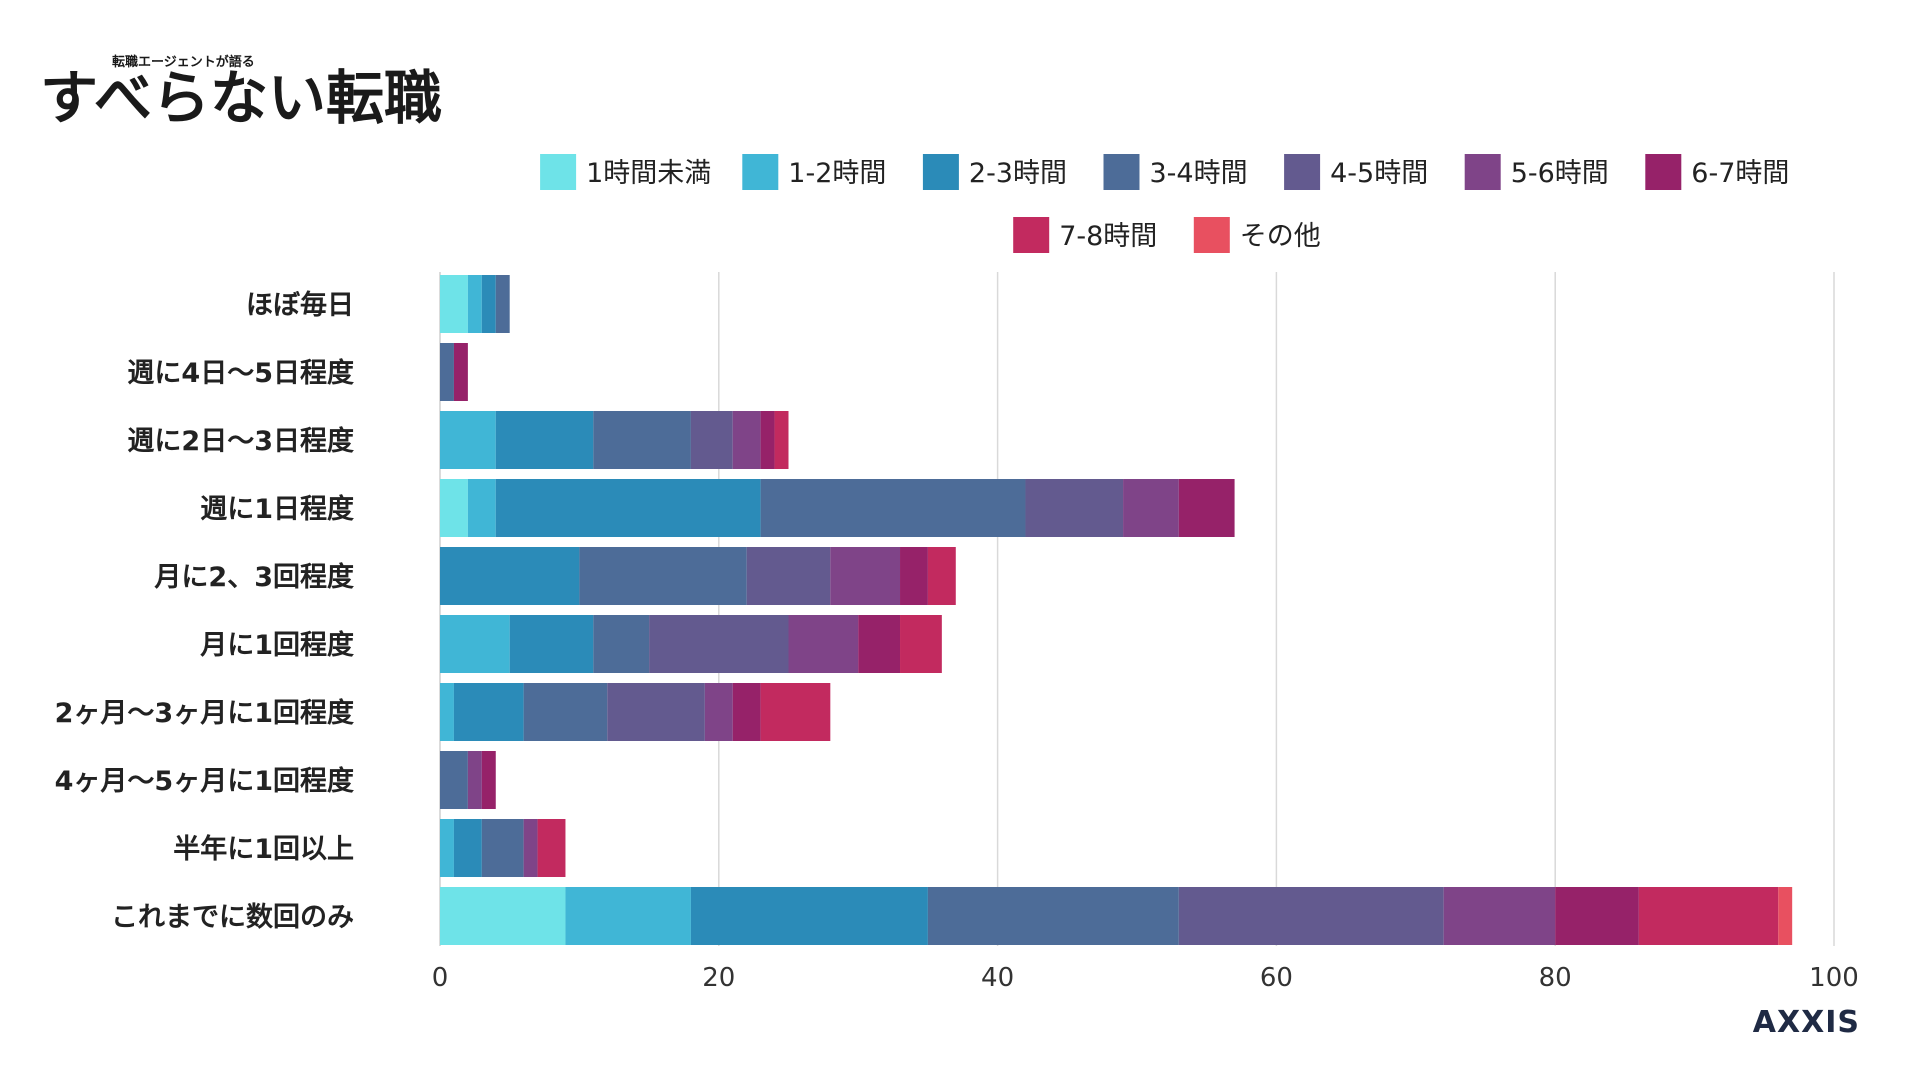  I want to click on legend-label: 2-3時間, so click(1018, 173).